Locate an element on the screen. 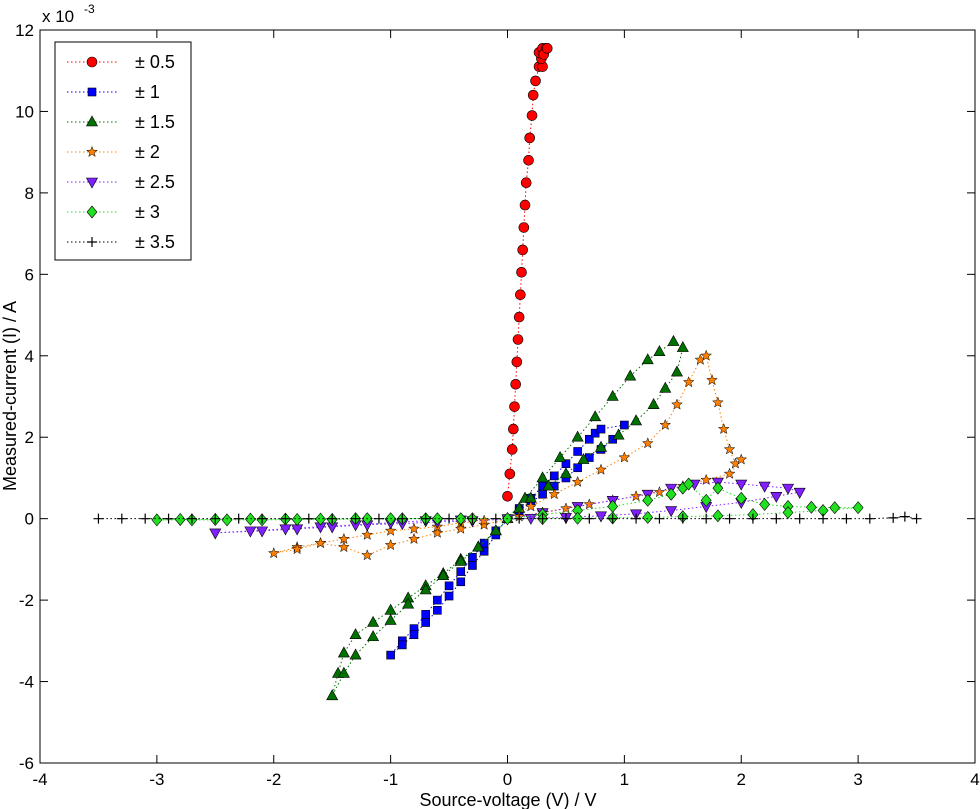 This screenshot has width=980, height=809. x-tick-label: -3 is located at coordinates (156, 779).